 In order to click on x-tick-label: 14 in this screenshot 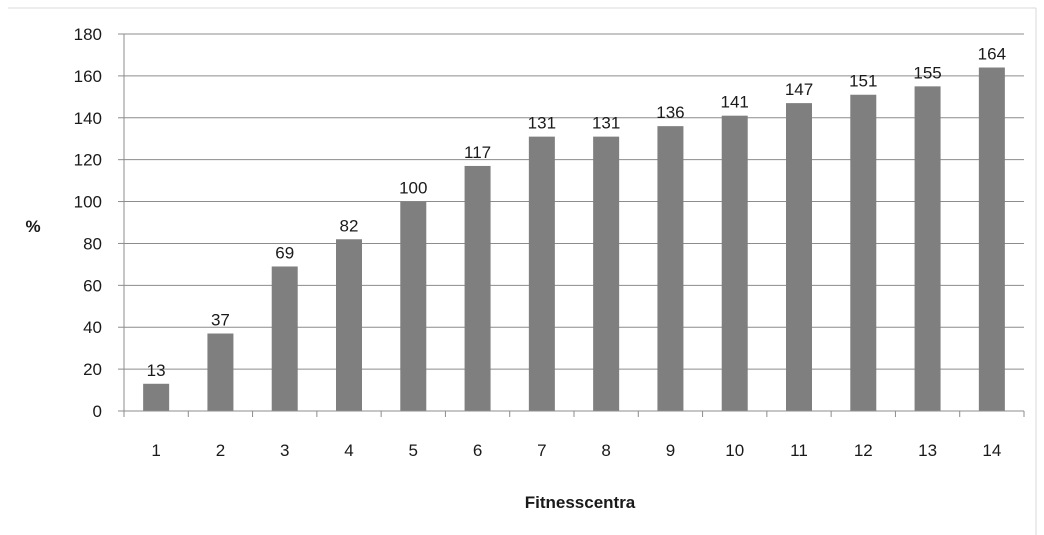, I will do `click(991, 450)`.